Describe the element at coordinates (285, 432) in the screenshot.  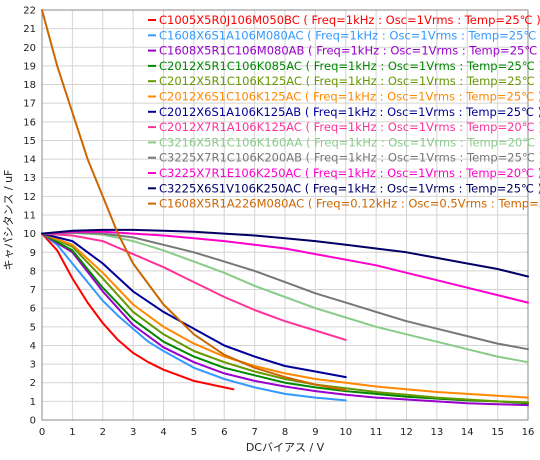
I see `x-tick-label: 8` at that location.